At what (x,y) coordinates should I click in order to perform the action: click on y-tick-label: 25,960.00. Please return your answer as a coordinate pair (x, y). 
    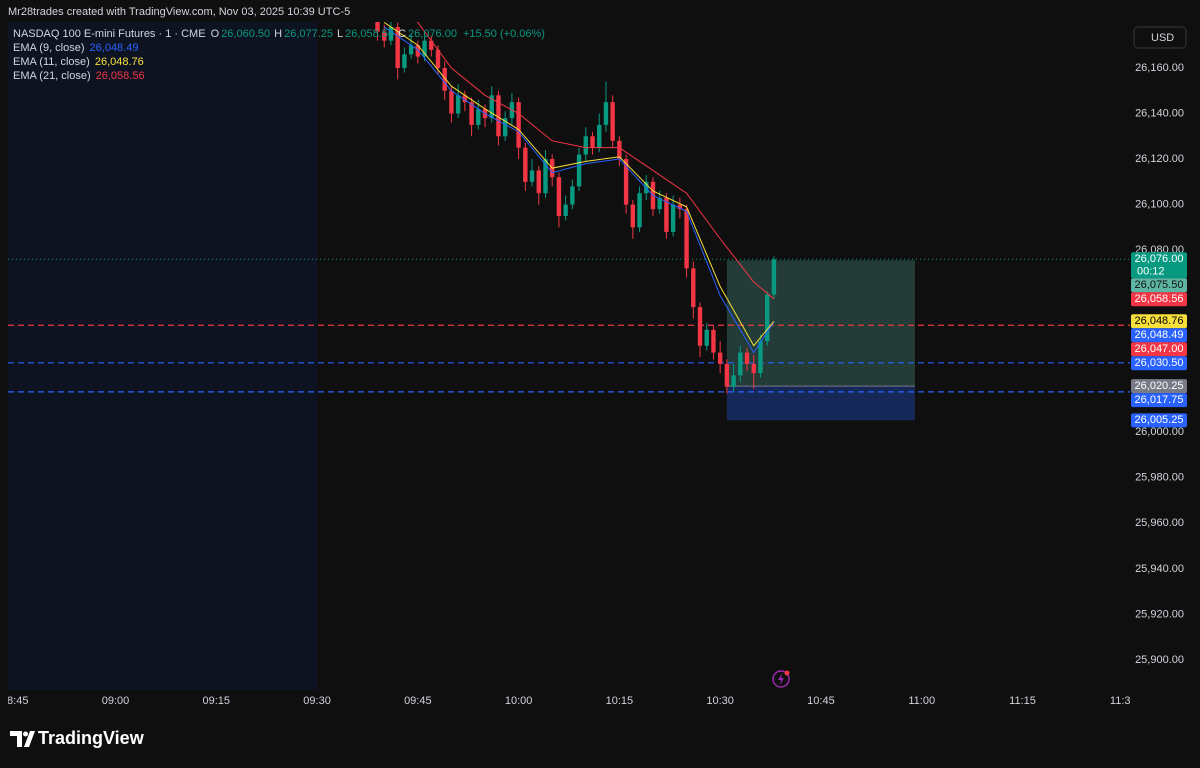
    Looking at the image, I should click on (1159, 523).